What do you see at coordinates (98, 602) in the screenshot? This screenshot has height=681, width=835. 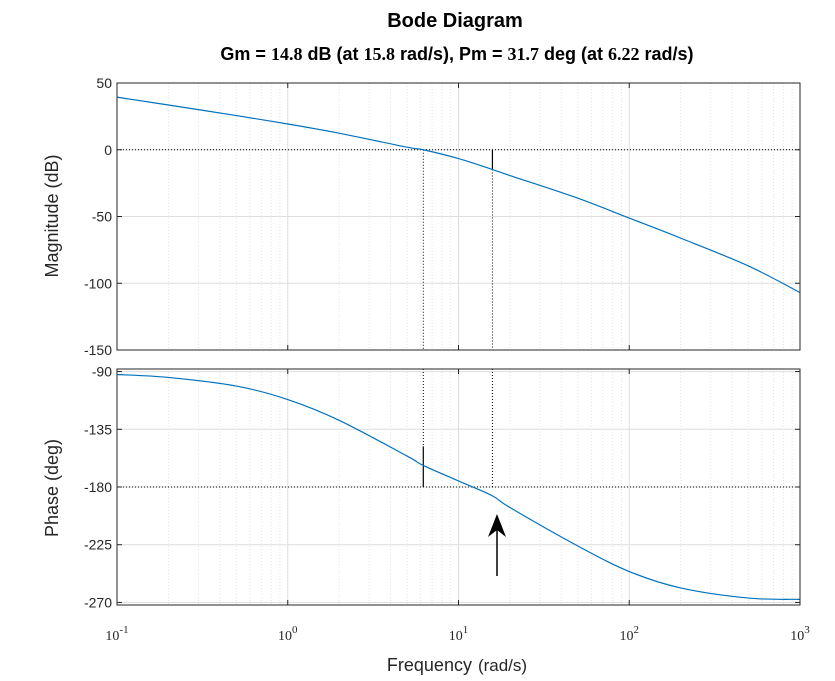 I see `y-tick-label: -270` at bounding box center [98, 602].